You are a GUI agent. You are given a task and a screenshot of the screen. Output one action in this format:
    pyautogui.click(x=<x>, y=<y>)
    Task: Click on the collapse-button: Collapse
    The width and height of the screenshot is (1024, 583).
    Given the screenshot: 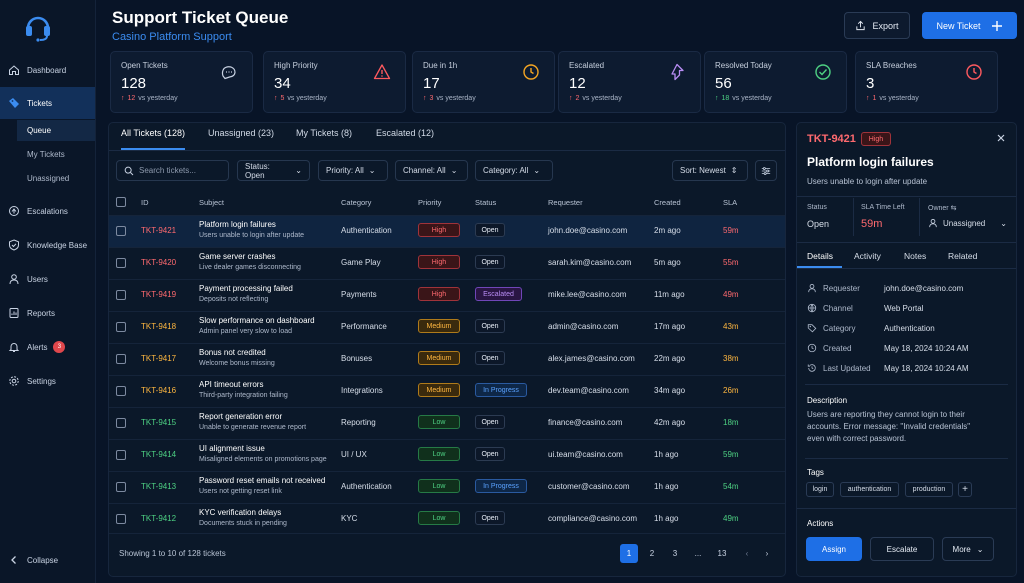 What is the action you would take?
    pyautogui.click(x=47, y=560)
    